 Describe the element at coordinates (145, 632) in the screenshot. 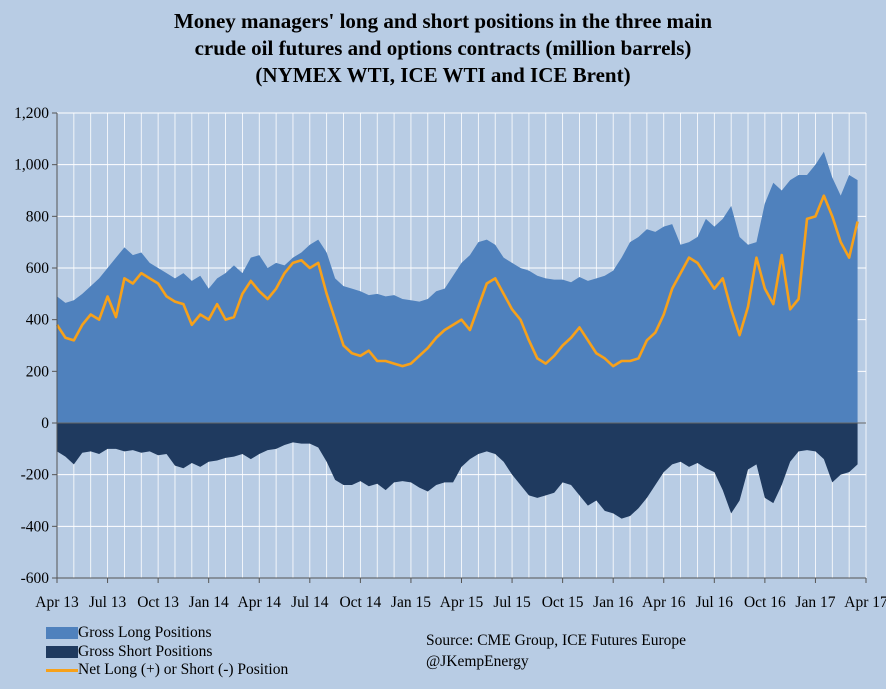

I see `legend-label-gross-long: Gross Long Positions` at that location.